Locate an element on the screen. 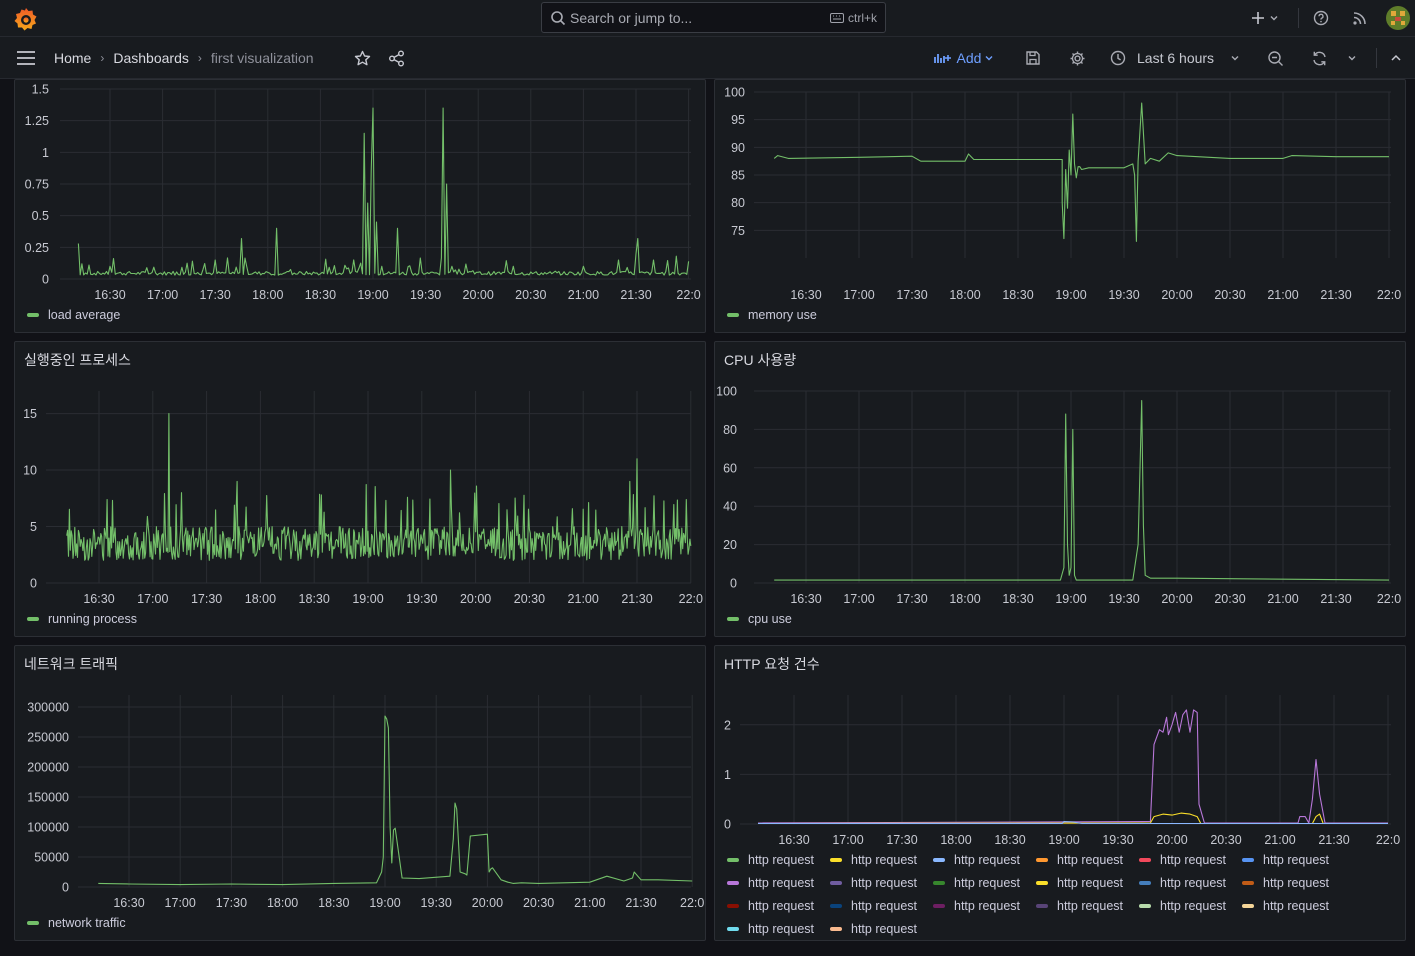 The image size is (1415, 956). refresh-interval-dropdown is located at coordinates (1352, 58).